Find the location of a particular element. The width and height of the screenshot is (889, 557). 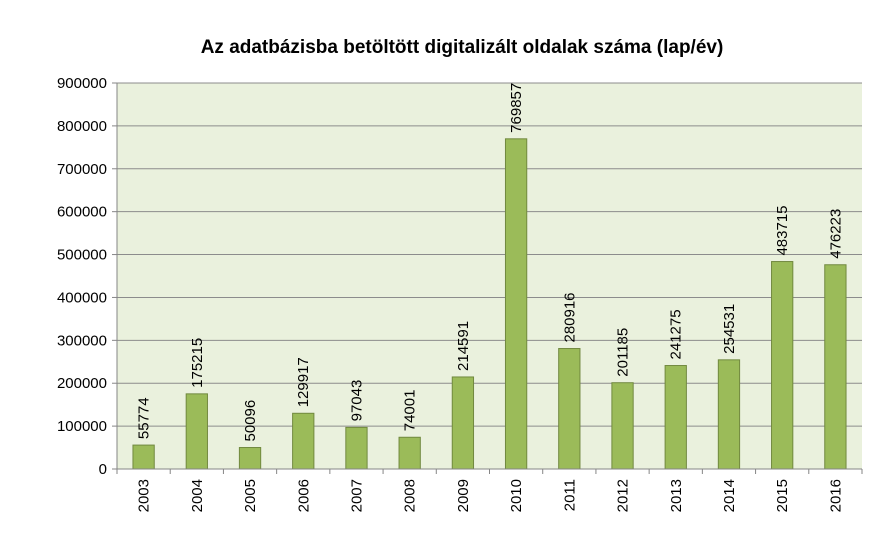

y-tick-label: 600000 is located at coordinates (82, 212).